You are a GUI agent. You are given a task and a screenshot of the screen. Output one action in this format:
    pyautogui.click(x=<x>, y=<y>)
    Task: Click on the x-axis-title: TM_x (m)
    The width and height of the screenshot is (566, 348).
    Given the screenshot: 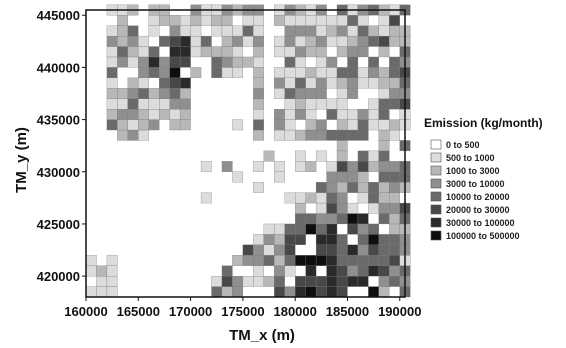 What is the action you would take?
    pyautogui.click(x=262, y=335)
    